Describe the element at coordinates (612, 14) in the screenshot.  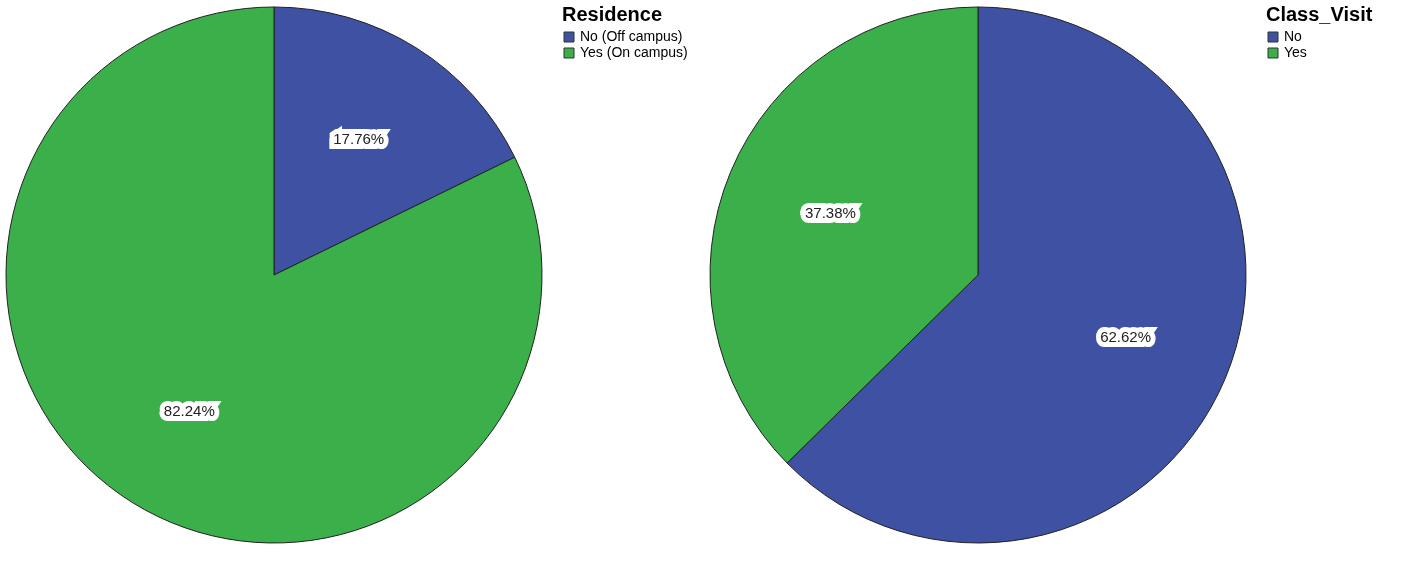
I see `legend-title: Residence` at that location.